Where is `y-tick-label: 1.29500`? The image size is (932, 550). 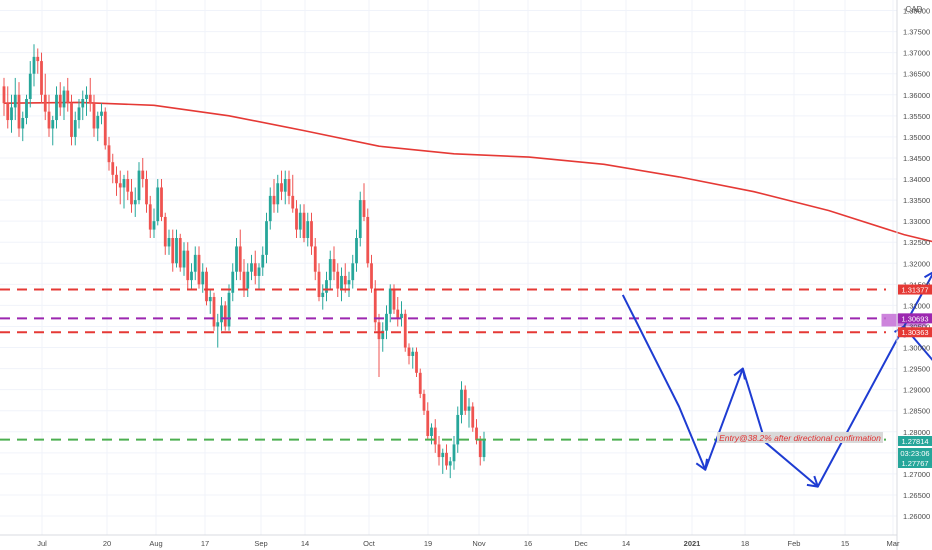 y-tick-label: 1.29500 is located at coordinates (916, 369).